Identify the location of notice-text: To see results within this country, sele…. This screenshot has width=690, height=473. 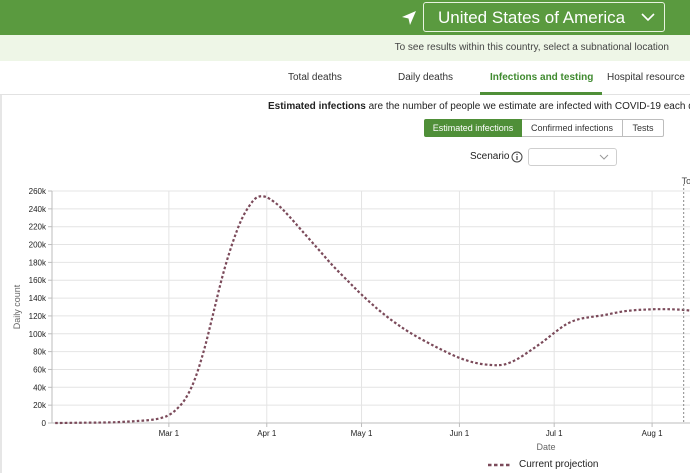
(531, 47).